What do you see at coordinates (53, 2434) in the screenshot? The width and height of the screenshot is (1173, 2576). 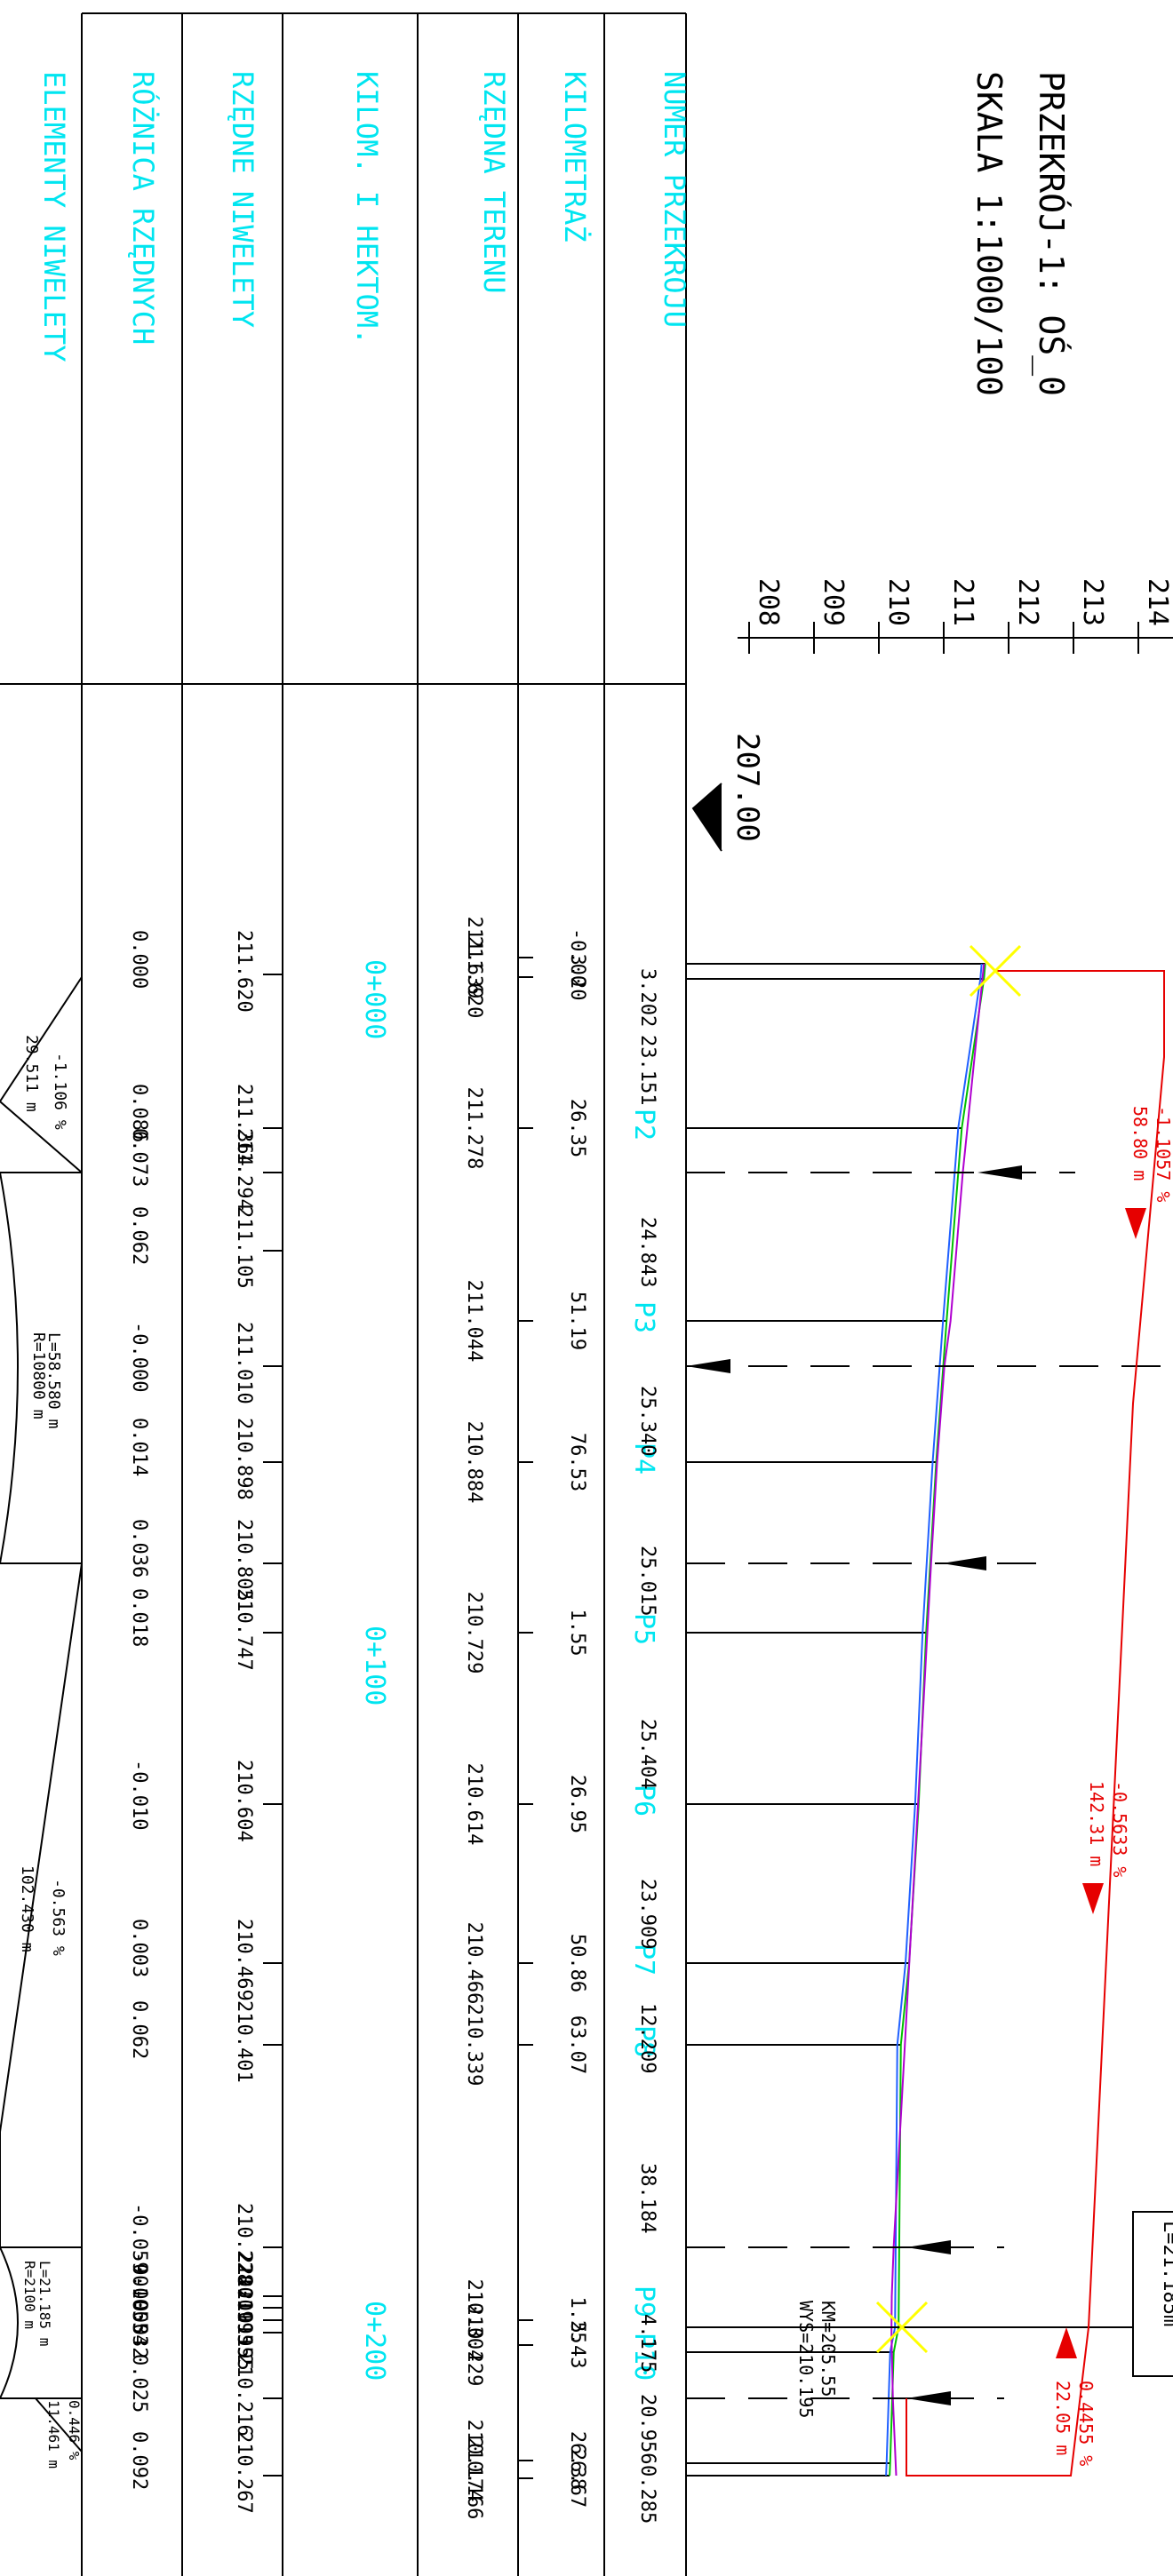 I see `element-length: 11.461 m` at bounding box center [53, 2434].